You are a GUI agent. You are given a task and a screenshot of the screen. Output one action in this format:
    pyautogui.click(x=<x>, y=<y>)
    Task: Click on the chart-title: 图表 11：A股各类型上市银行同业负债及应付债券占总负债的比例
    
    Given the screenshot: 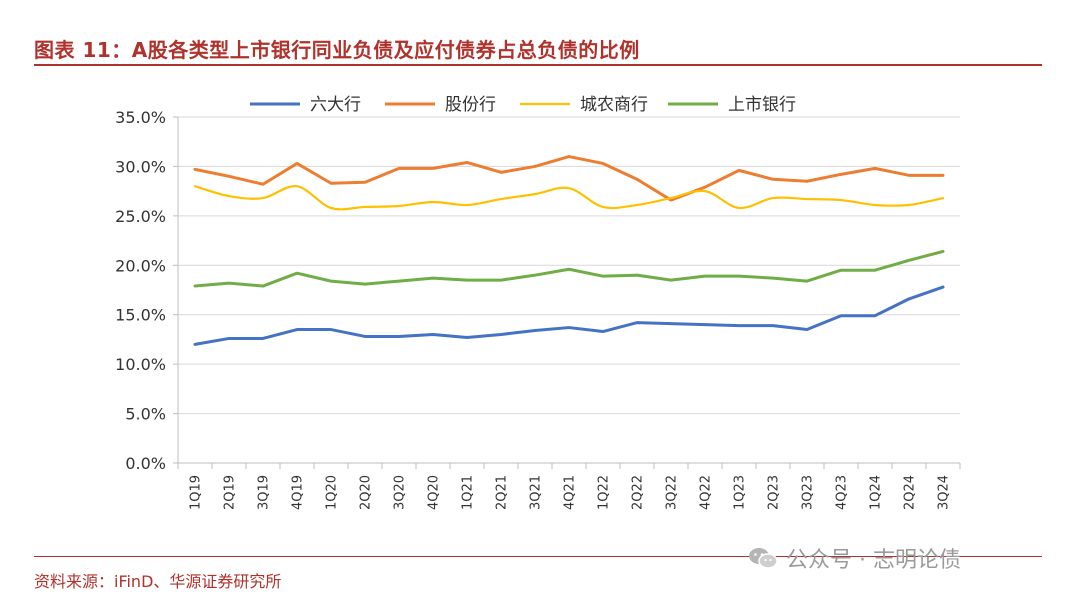 What is the action you would take?
    pyautogui.click(x=337, y=50)
    